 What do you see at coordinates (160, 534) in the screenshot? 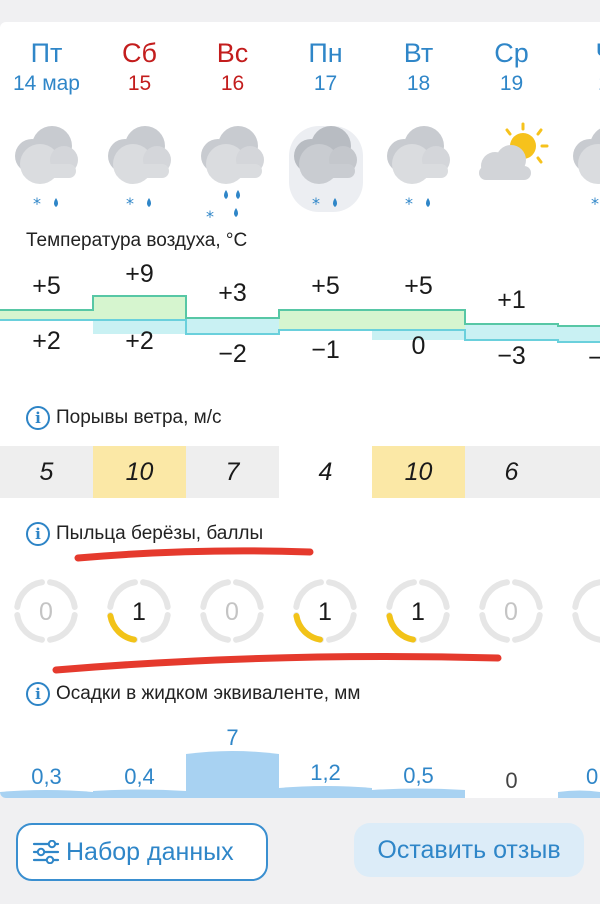
I see `pollen-label: Пыльца берёзы, баллы` at bounding box center [160, 534].